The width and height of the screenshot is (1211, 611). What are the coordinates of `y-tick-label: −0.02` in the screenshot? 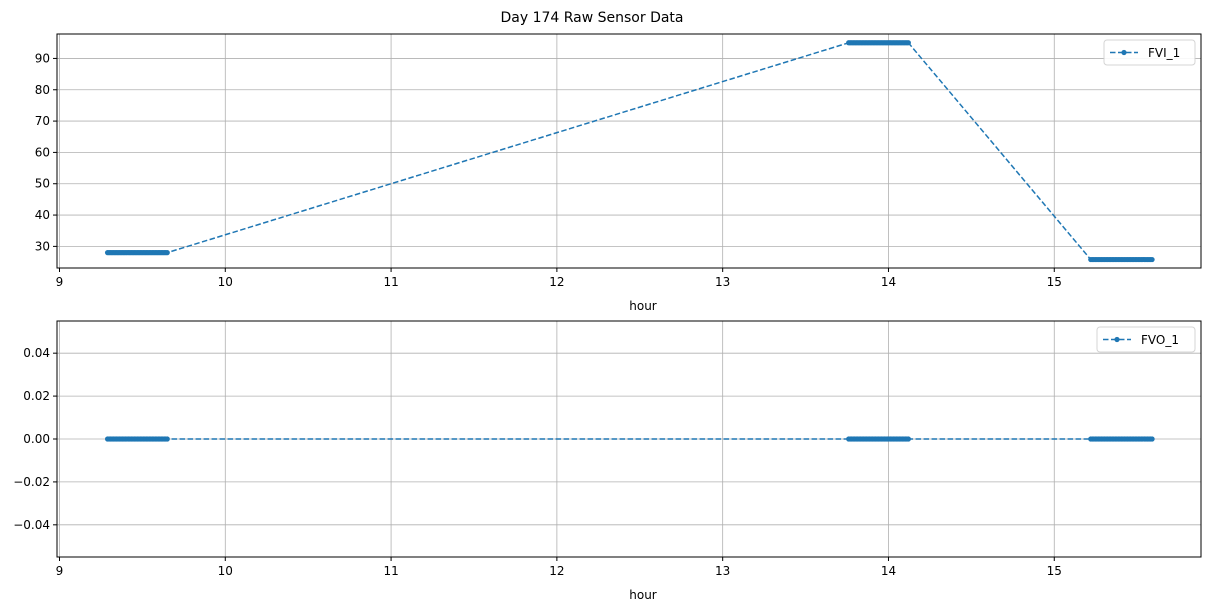 It's located at (31, 482).